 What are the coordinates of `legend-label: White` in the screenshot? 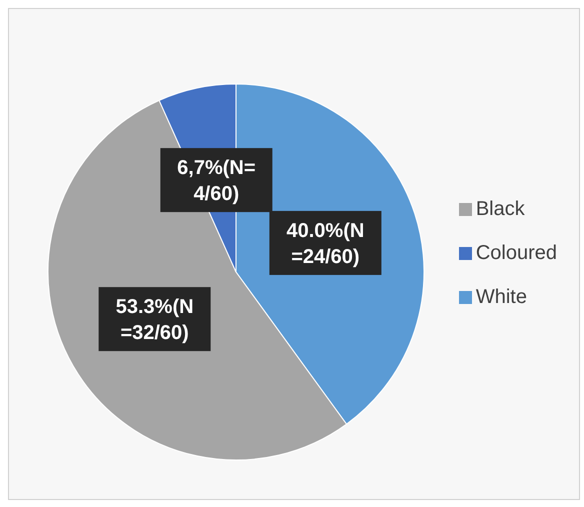 It's located at (501, 297).